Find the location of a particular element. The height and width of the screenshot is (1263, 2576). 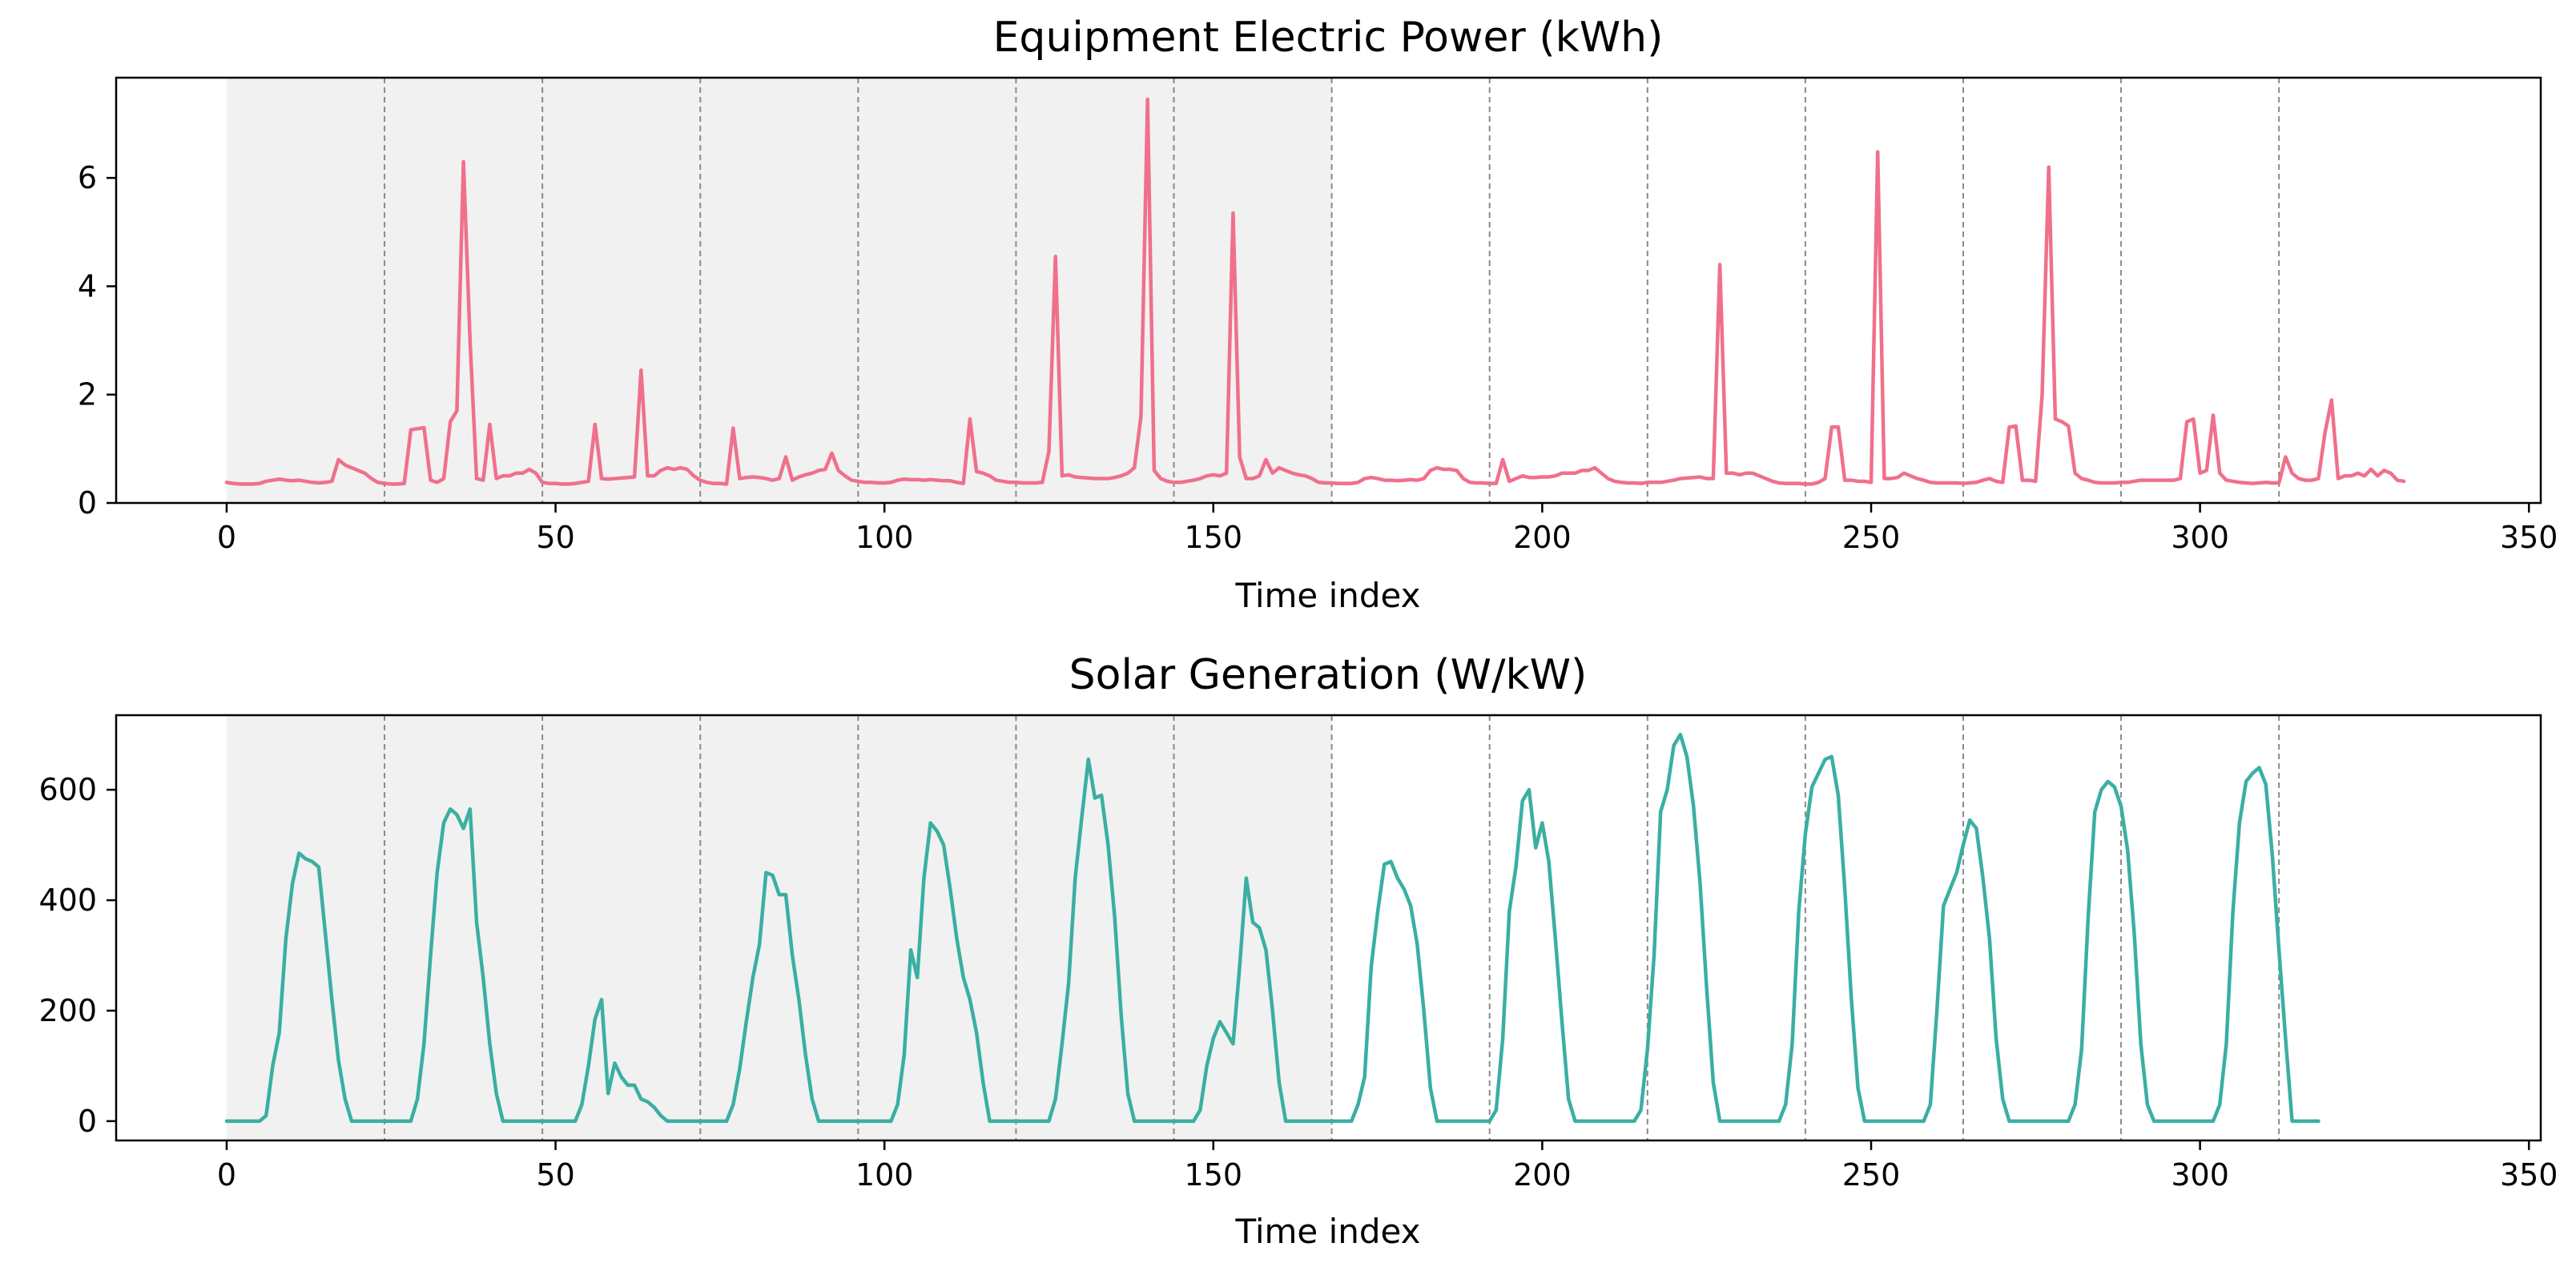

electric-power-x-tick-label: 0 is located at coordinates (227, 537).